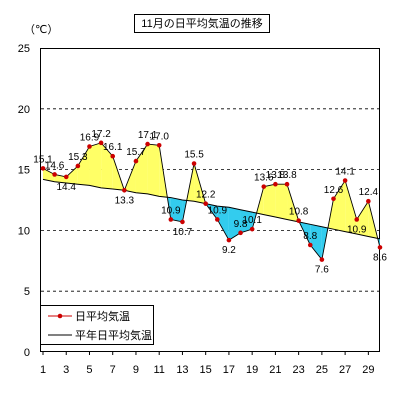 This screenshot has height=400, width=400. What do you see at coordinates (229, 370) in the screenshot?
I see `x-tick-label: 17` at bounding box center [229, 370].